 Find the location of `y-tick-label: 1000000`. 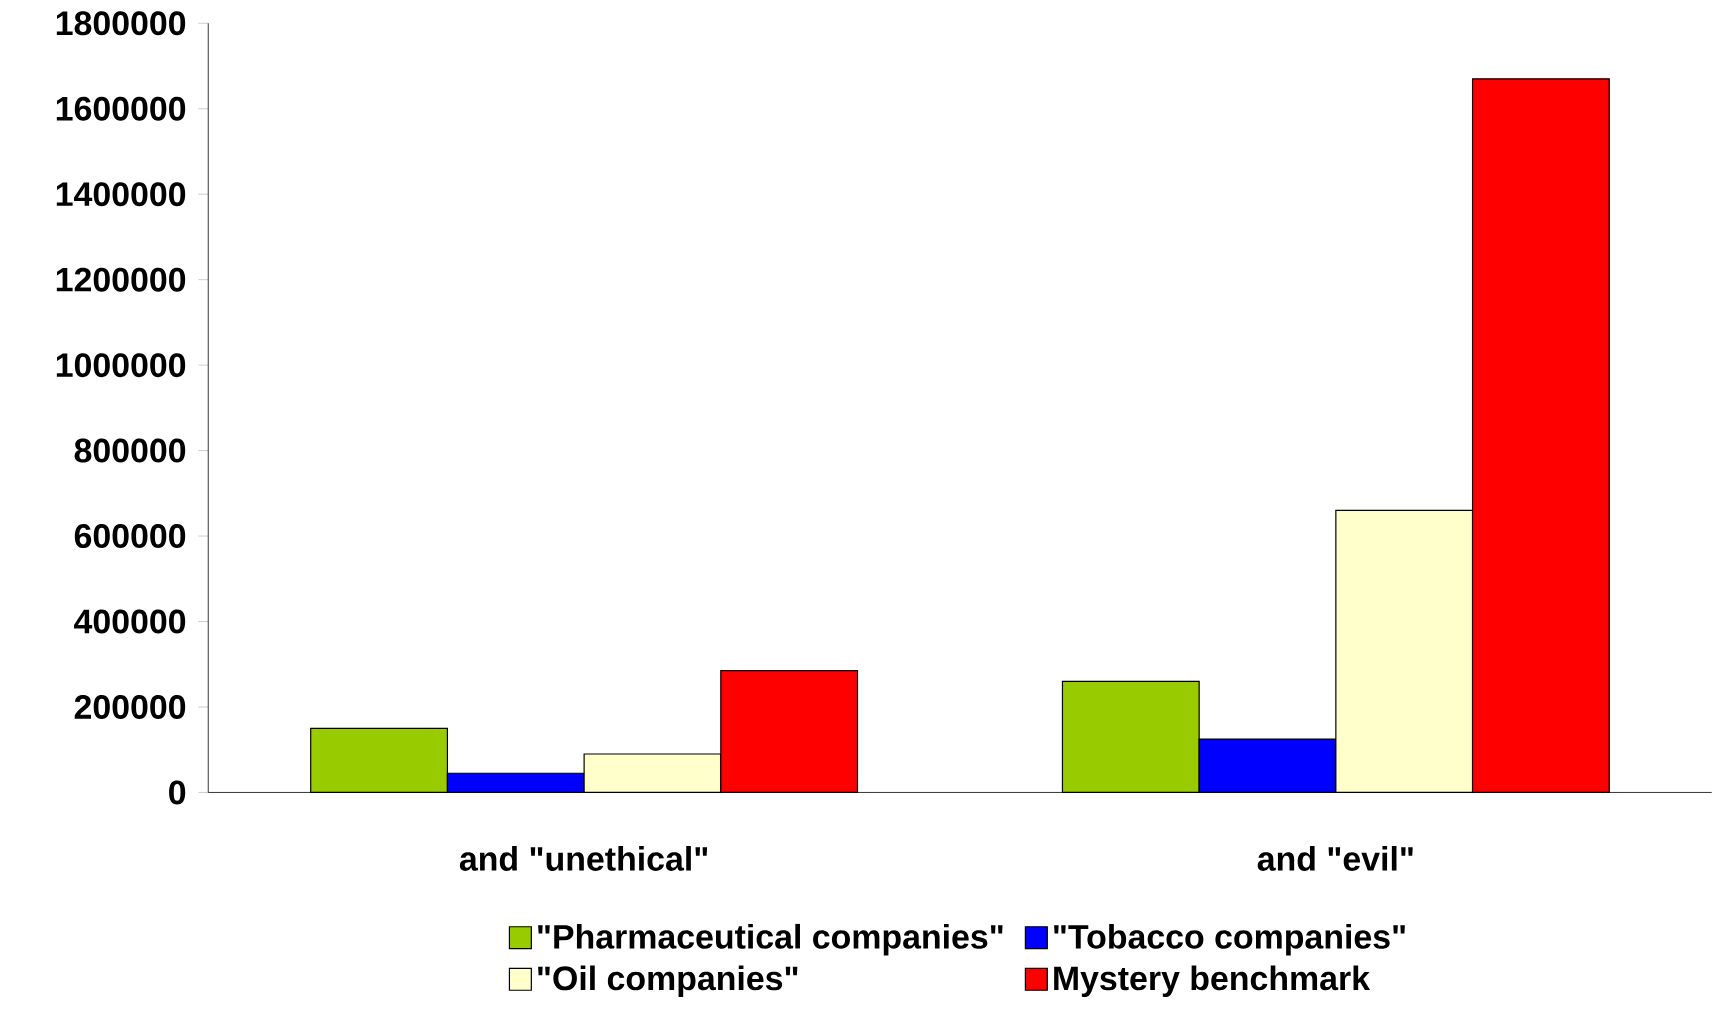

y-tick-label: 1000000 is located at coordinates (121, 365).